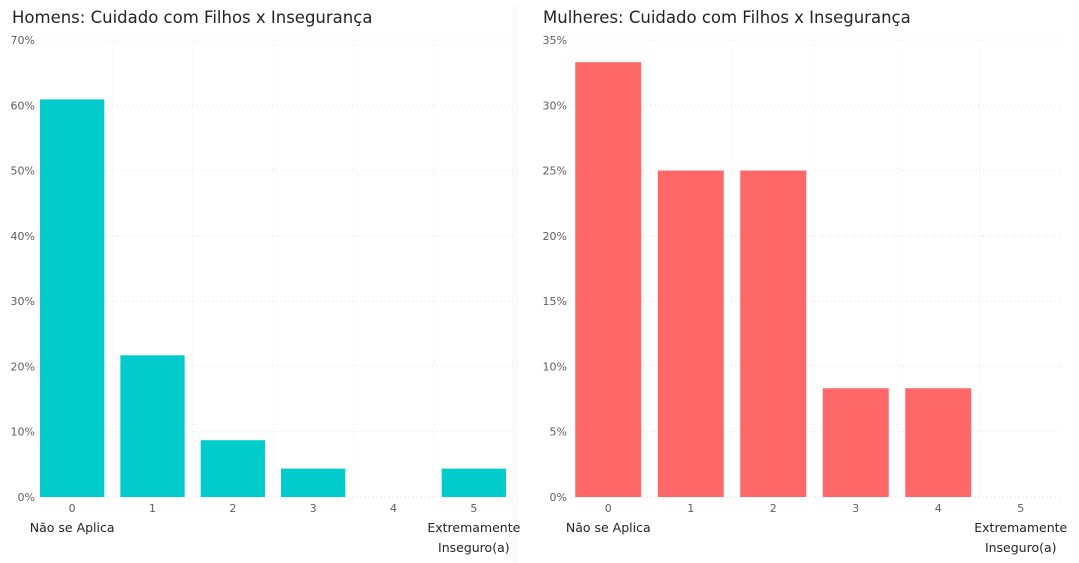  What do you see at coordinates (555, 171) in the screenshot?
I see `y-tick-label: 25%` at bounding box center [555, 171].